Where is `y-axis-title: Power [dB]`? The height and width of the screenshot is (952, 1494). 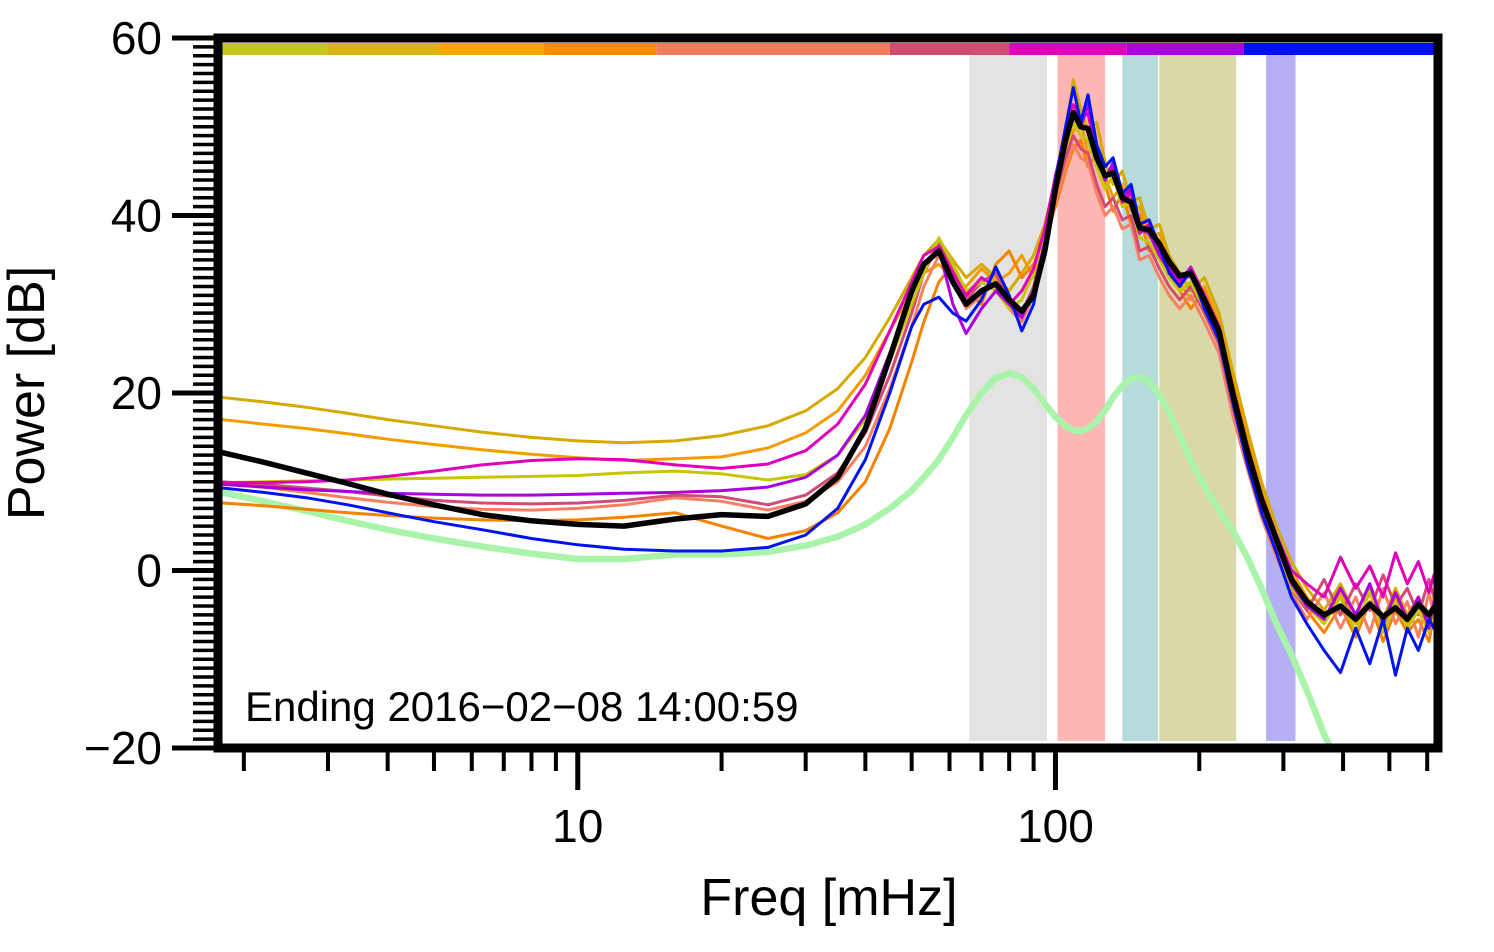
y-axis-title: Power [dB] is located at coordinates (28, 393).